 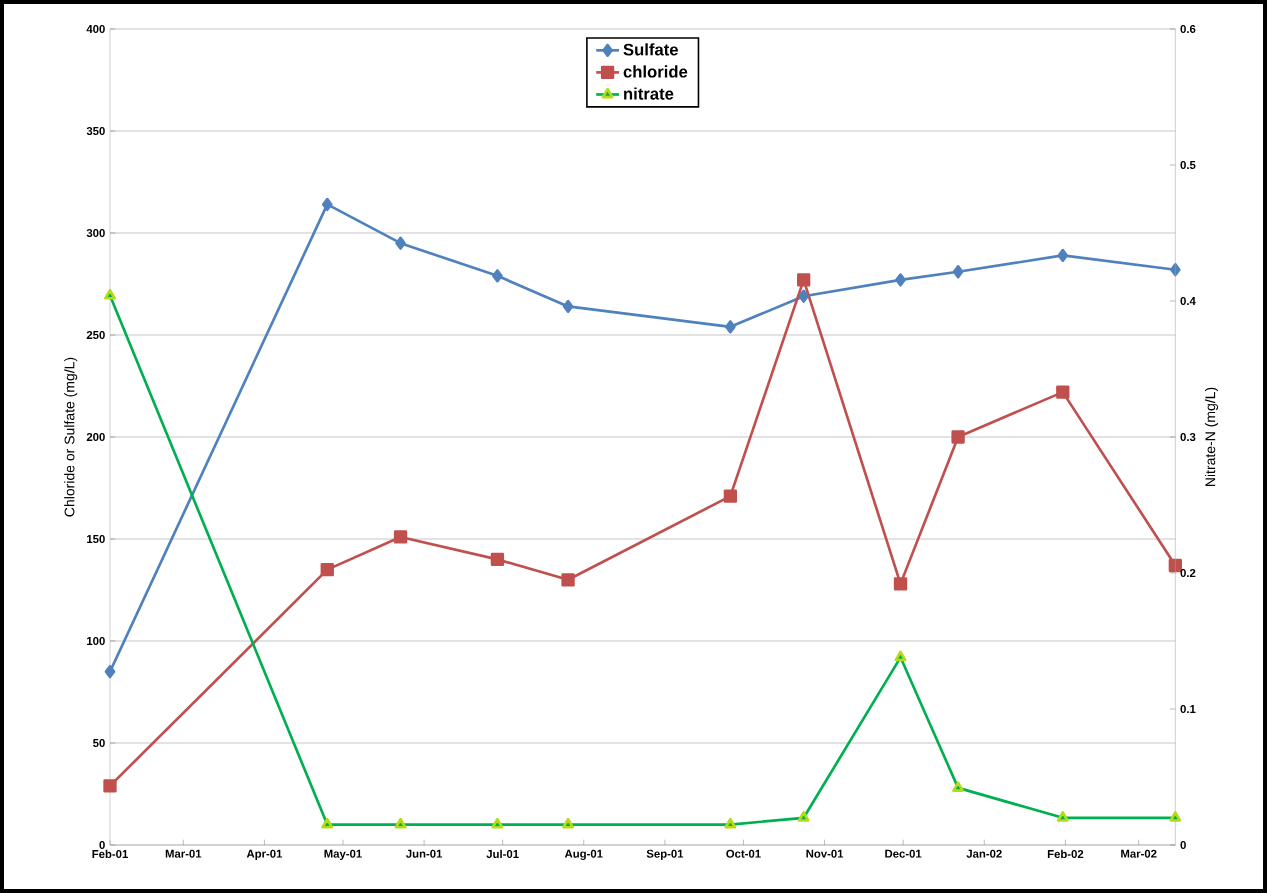 What do you see at coordinates (183, 853) in the screenshot?
I see `x-tick-label: Mar-01` at bounding box center [183, 853].